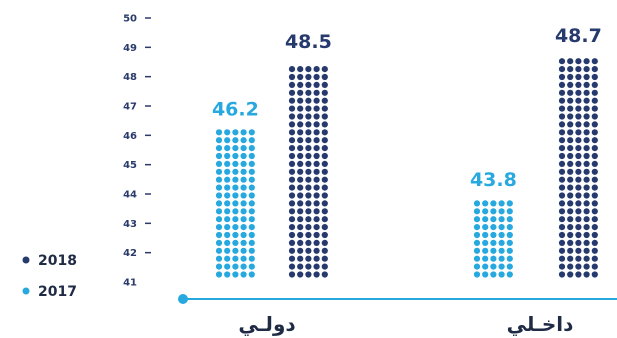  I want to click on category-label-0: دولـي, so click(266, 324).